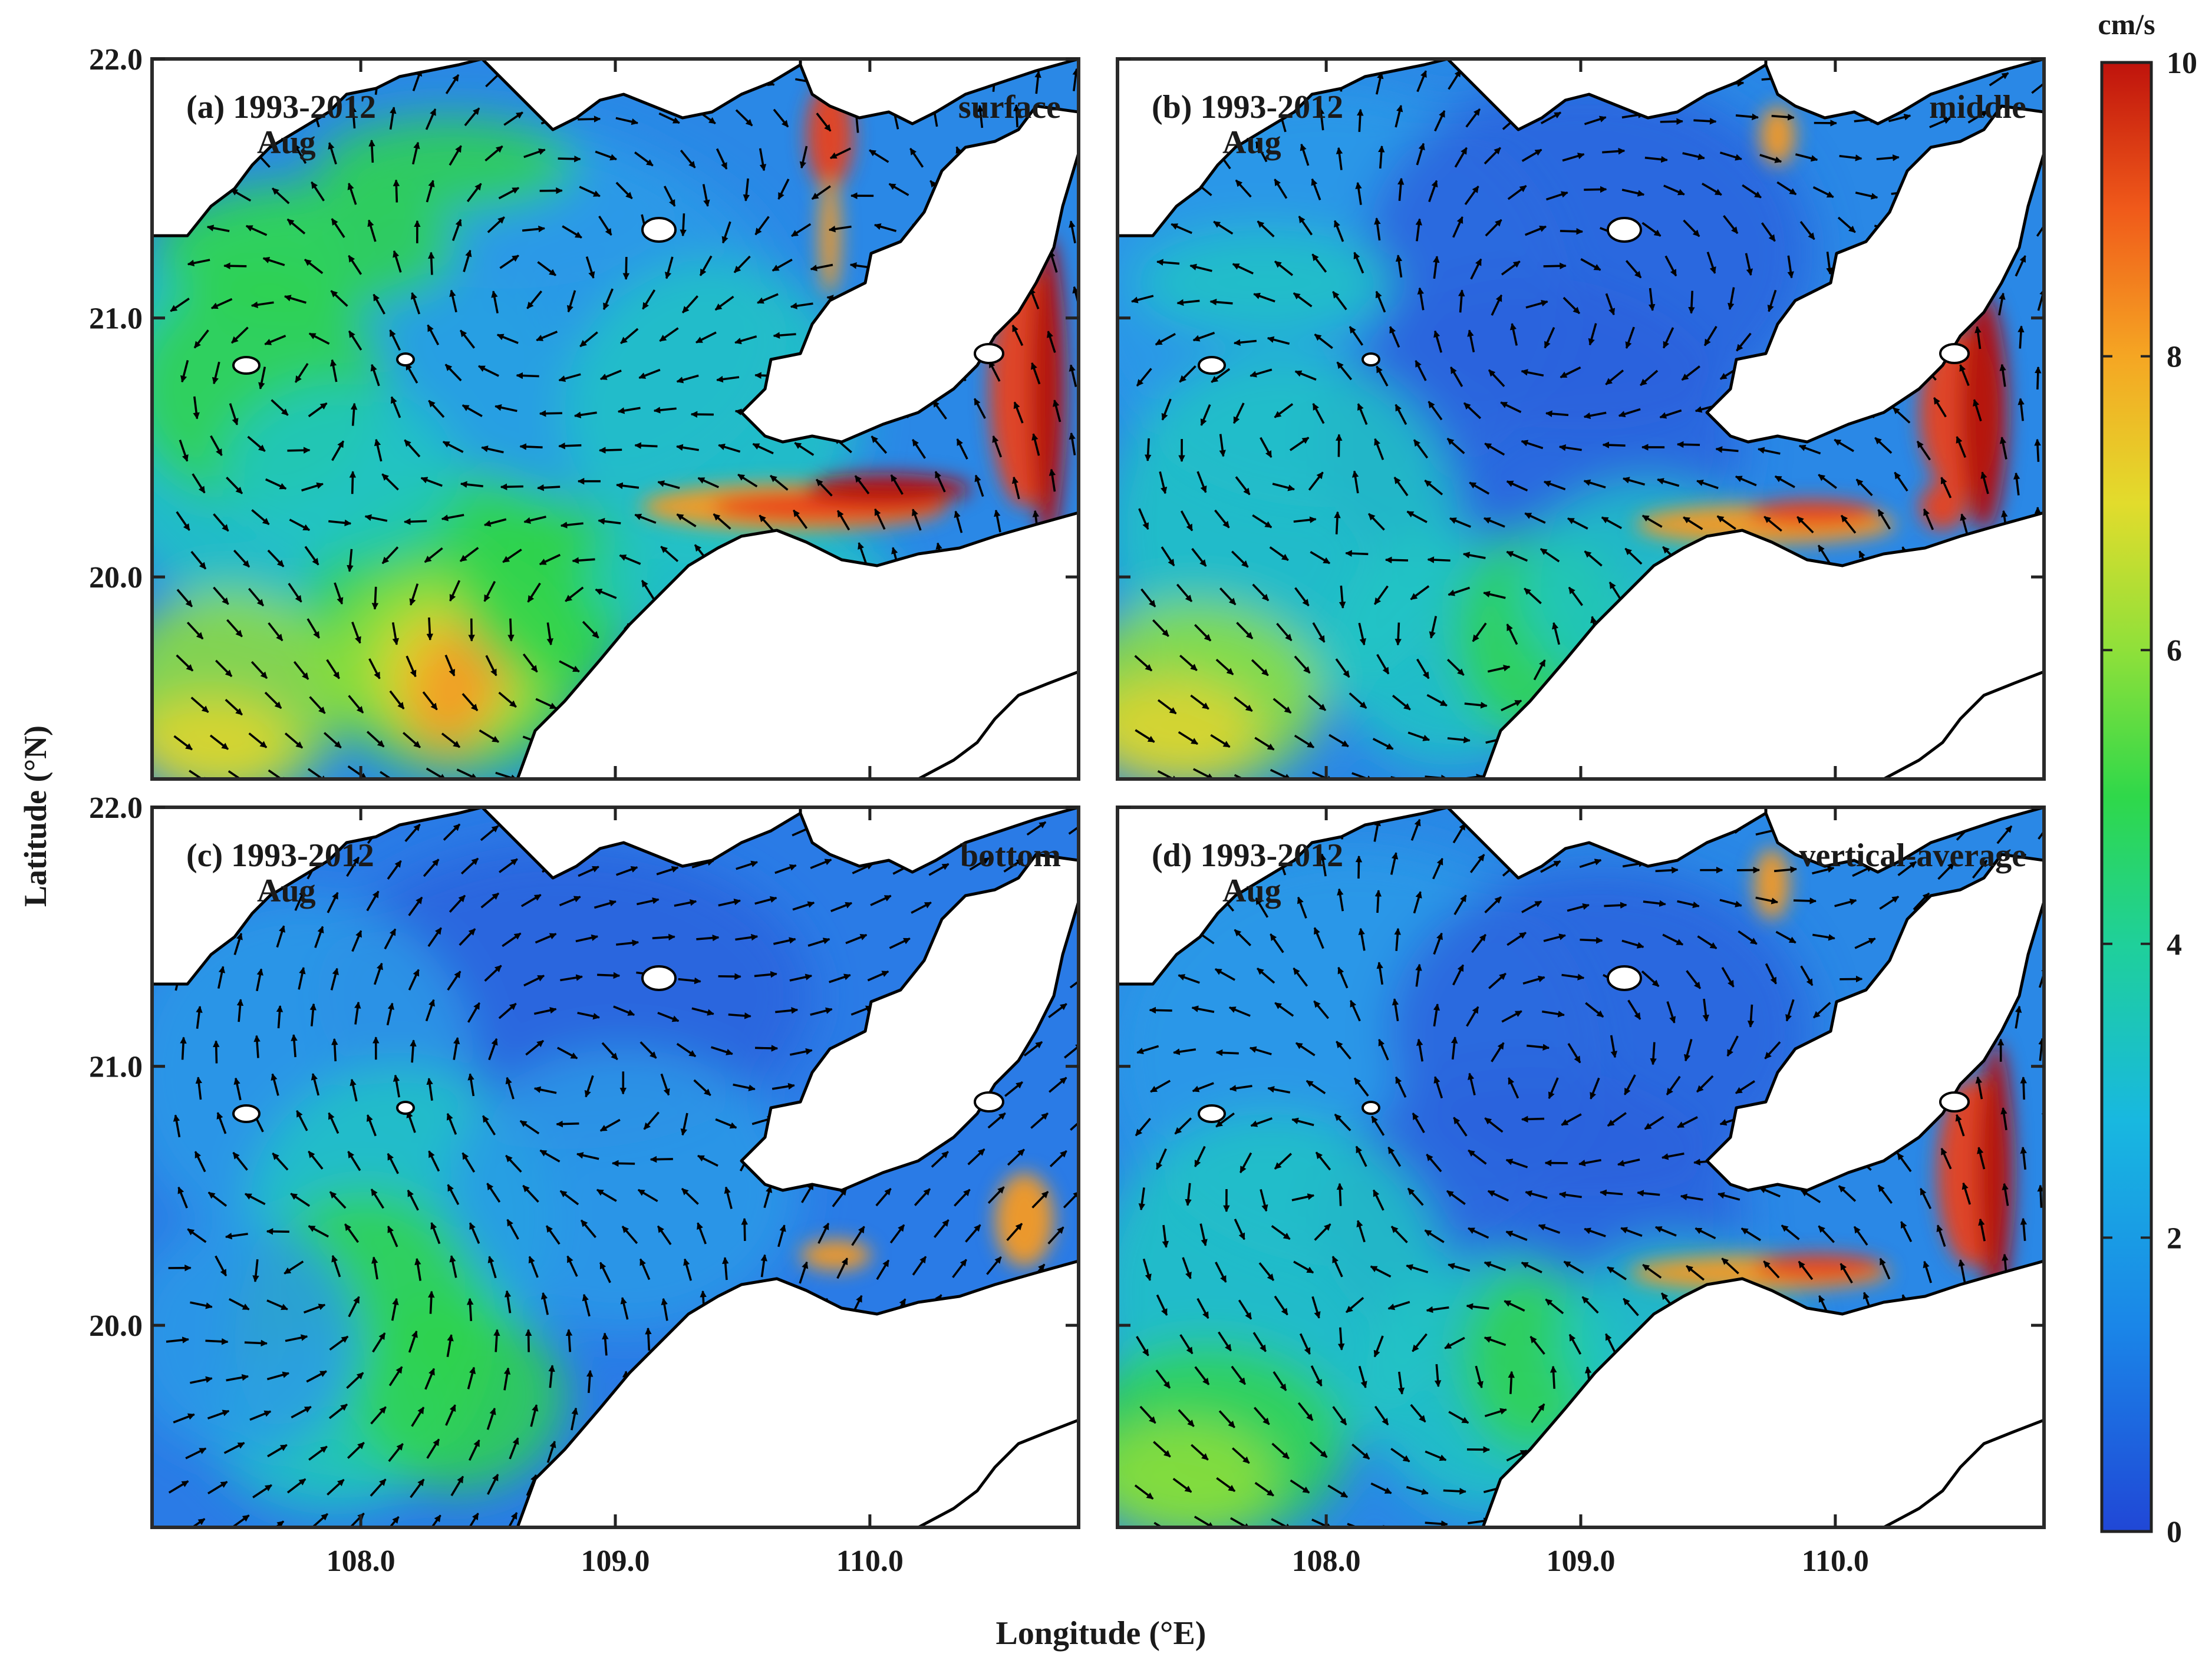 The image size is (2212, 1667). I want to click on x-tick-label: 109.0, so click(615, 1561).